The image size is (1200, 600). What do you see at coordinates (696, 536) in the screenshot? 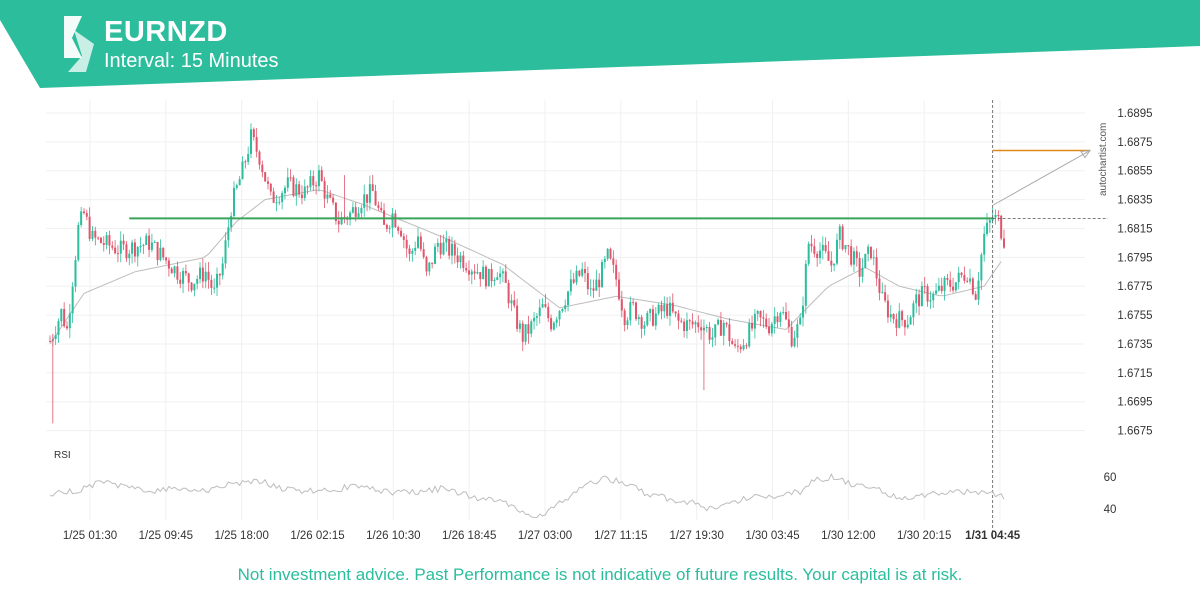
I see `time-tick-label: 1/27 19:30` at bounding box center [696, 536].